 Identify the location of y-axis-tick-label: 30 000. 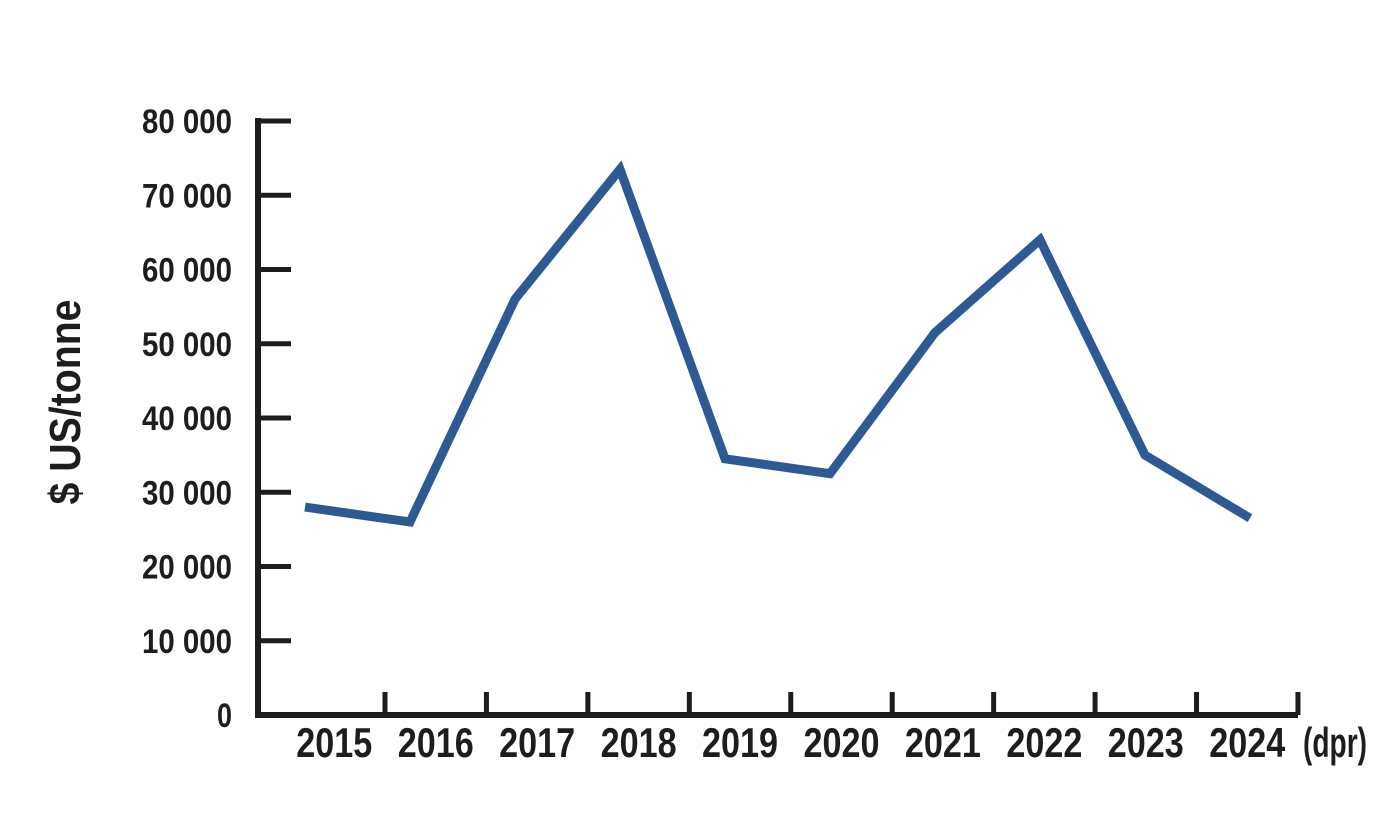
(187, 493).